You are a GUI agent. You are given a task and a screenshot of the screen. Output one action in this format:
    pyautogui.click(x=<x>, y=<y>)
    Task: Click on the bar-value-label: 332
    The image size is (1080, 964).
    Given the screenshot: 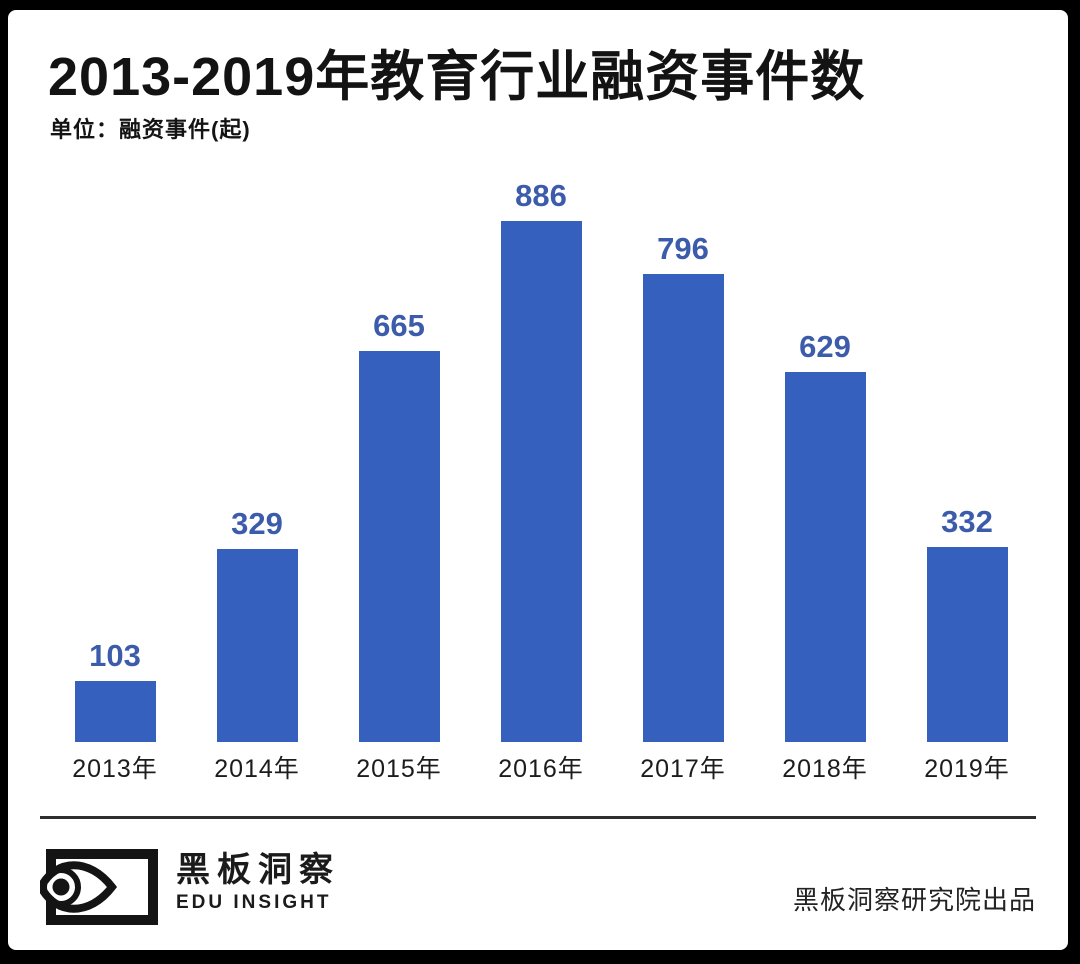 What is the action you would take?
    pyautogui.click(x=967, y=521)
    